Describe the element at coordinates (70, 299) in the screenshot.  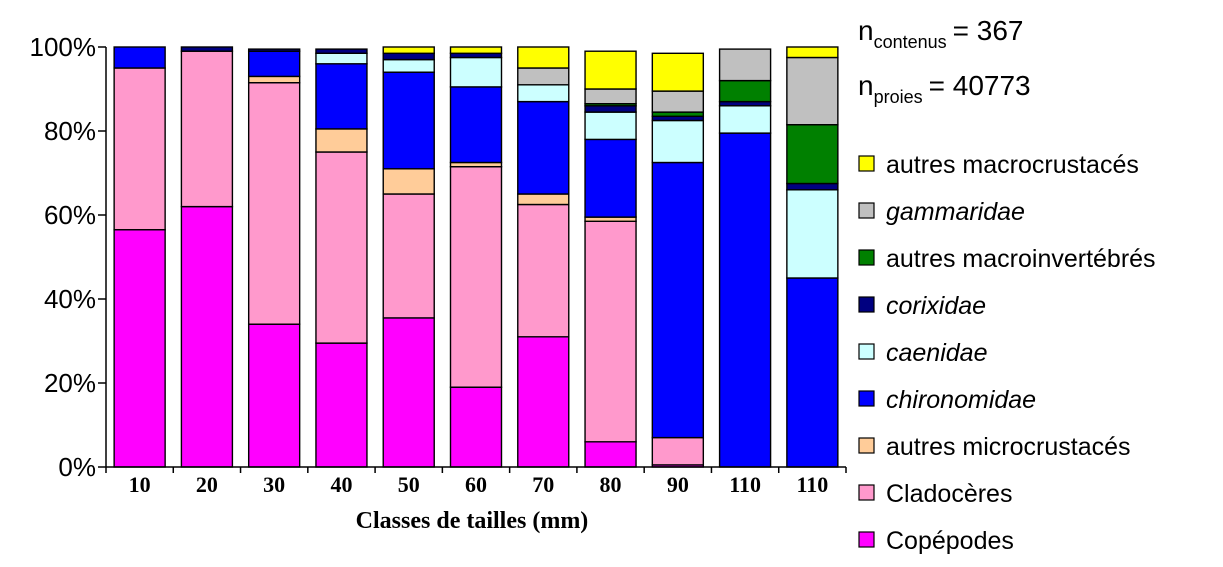
I see `y-tick-label: 40%` at that location.